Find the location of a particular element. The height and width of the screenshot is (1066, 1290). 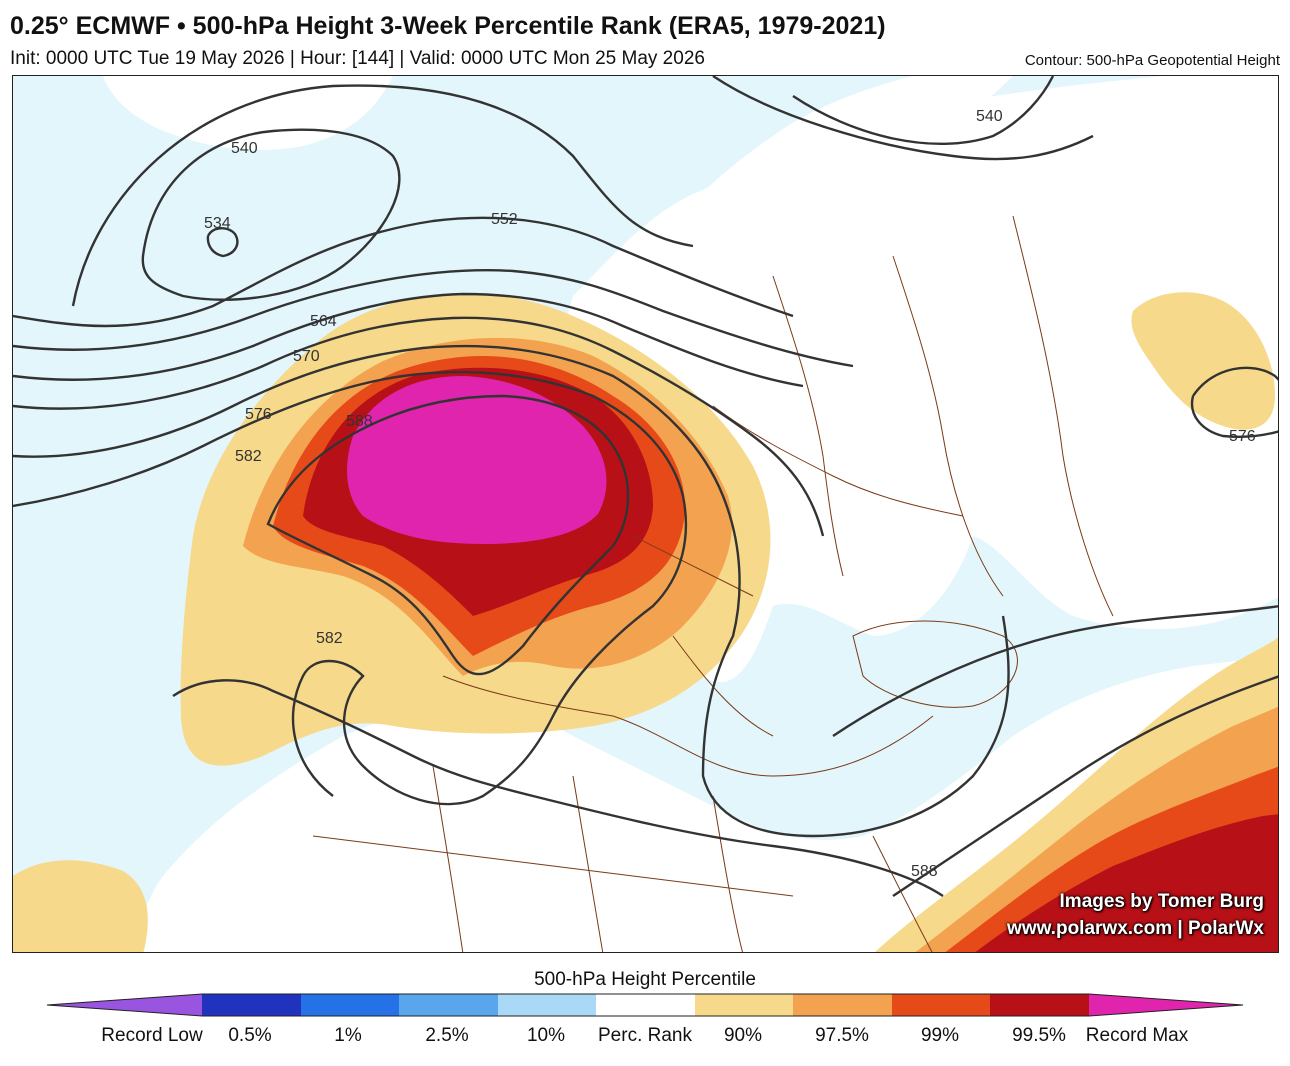

colorbar is located at coordinates (645, 1005).